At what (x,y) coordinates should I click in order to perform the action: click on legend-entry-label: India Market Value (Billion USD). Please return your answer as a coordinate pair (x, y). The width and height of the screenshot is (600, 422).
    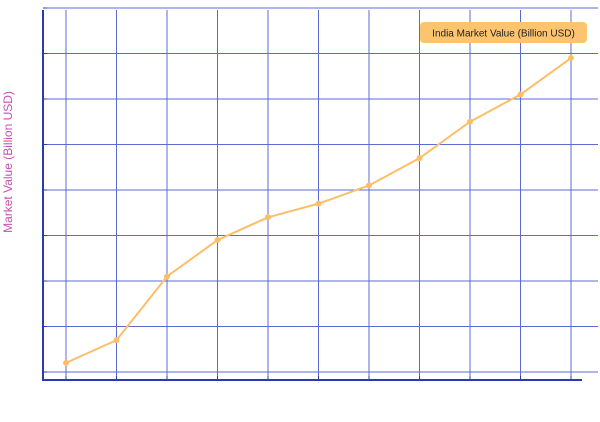
    Looking at the image, I should click on (503, 34).